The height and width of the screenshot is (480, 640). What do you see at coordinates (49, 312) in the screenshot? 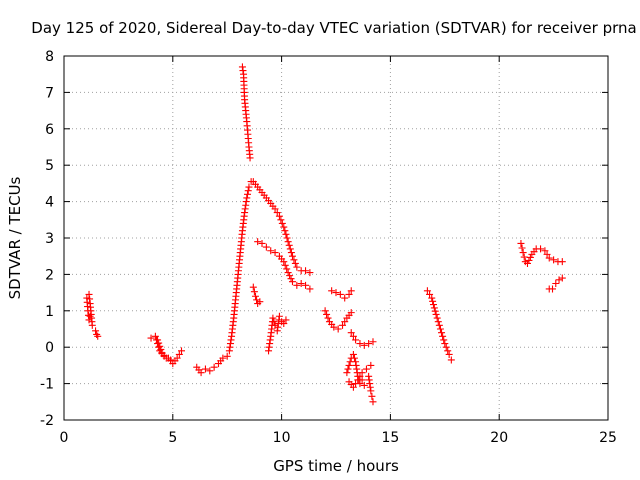
I see `y-tick-label: 1` at bounding box center [49, 312].